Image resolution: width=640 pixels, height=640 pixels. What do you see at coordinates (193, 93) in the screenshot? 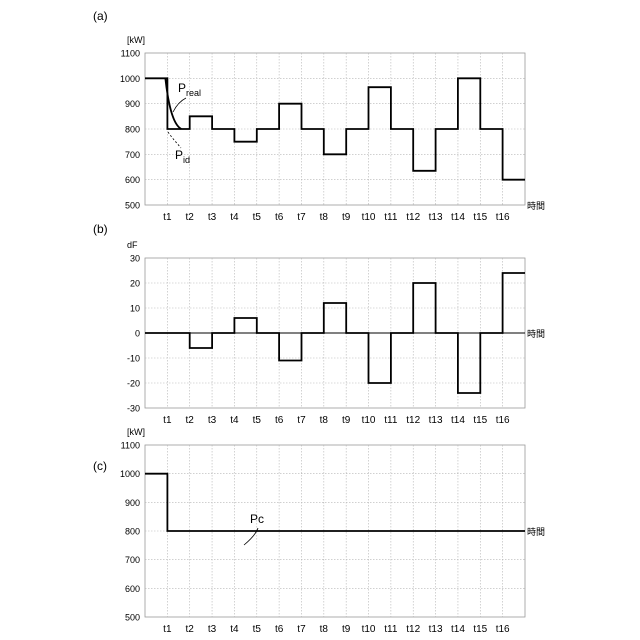
I see `preal-label-sub: real` at bounding box center [193, 93].